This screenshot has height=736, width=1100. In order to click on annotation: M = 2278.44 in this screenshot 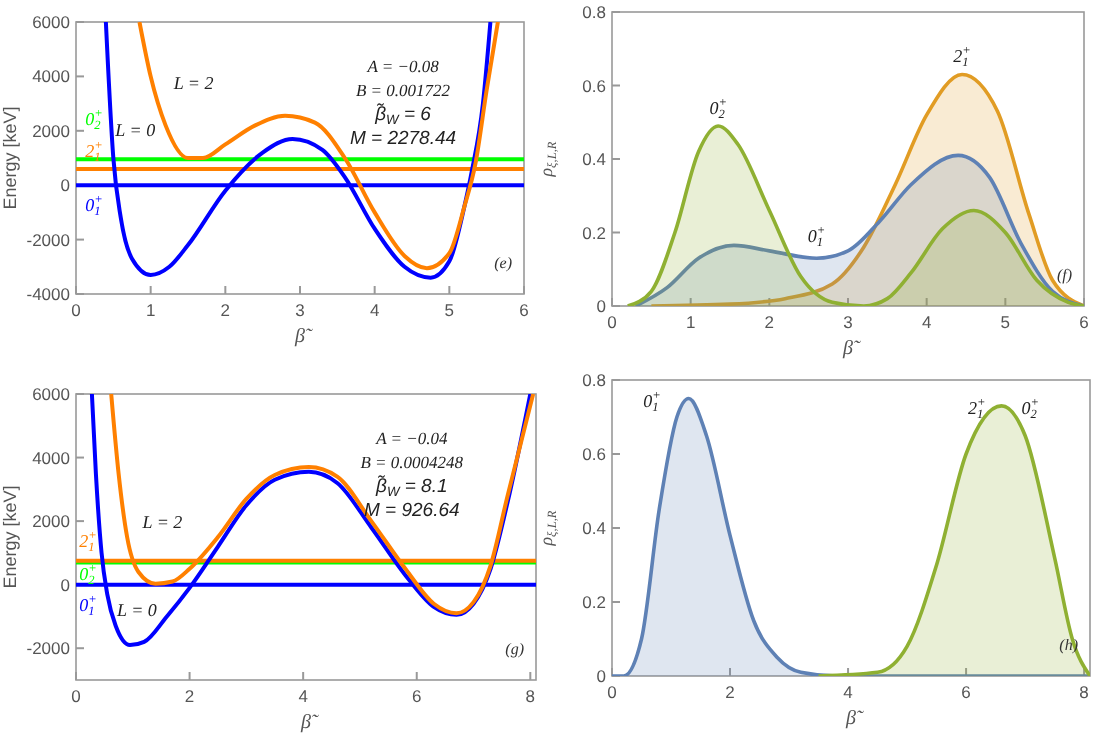, I will do `click(403, 139)`.